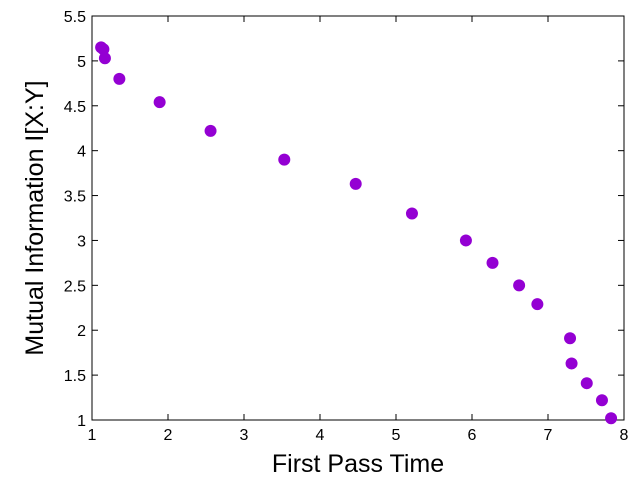  I want to click on y-tick-label: 4, so click(81, 152).